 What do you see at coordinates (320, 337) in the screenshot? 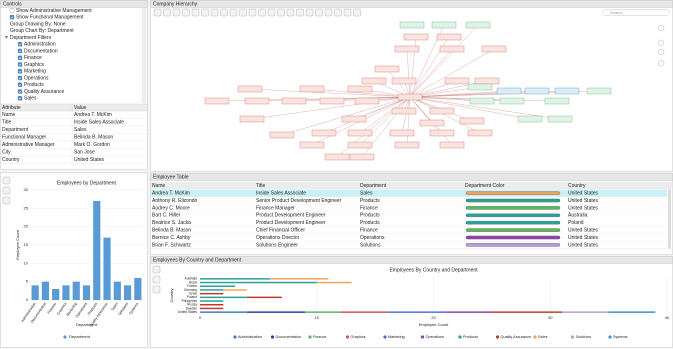
I see `legend-label: Finance` at bounding box center [320, 337].